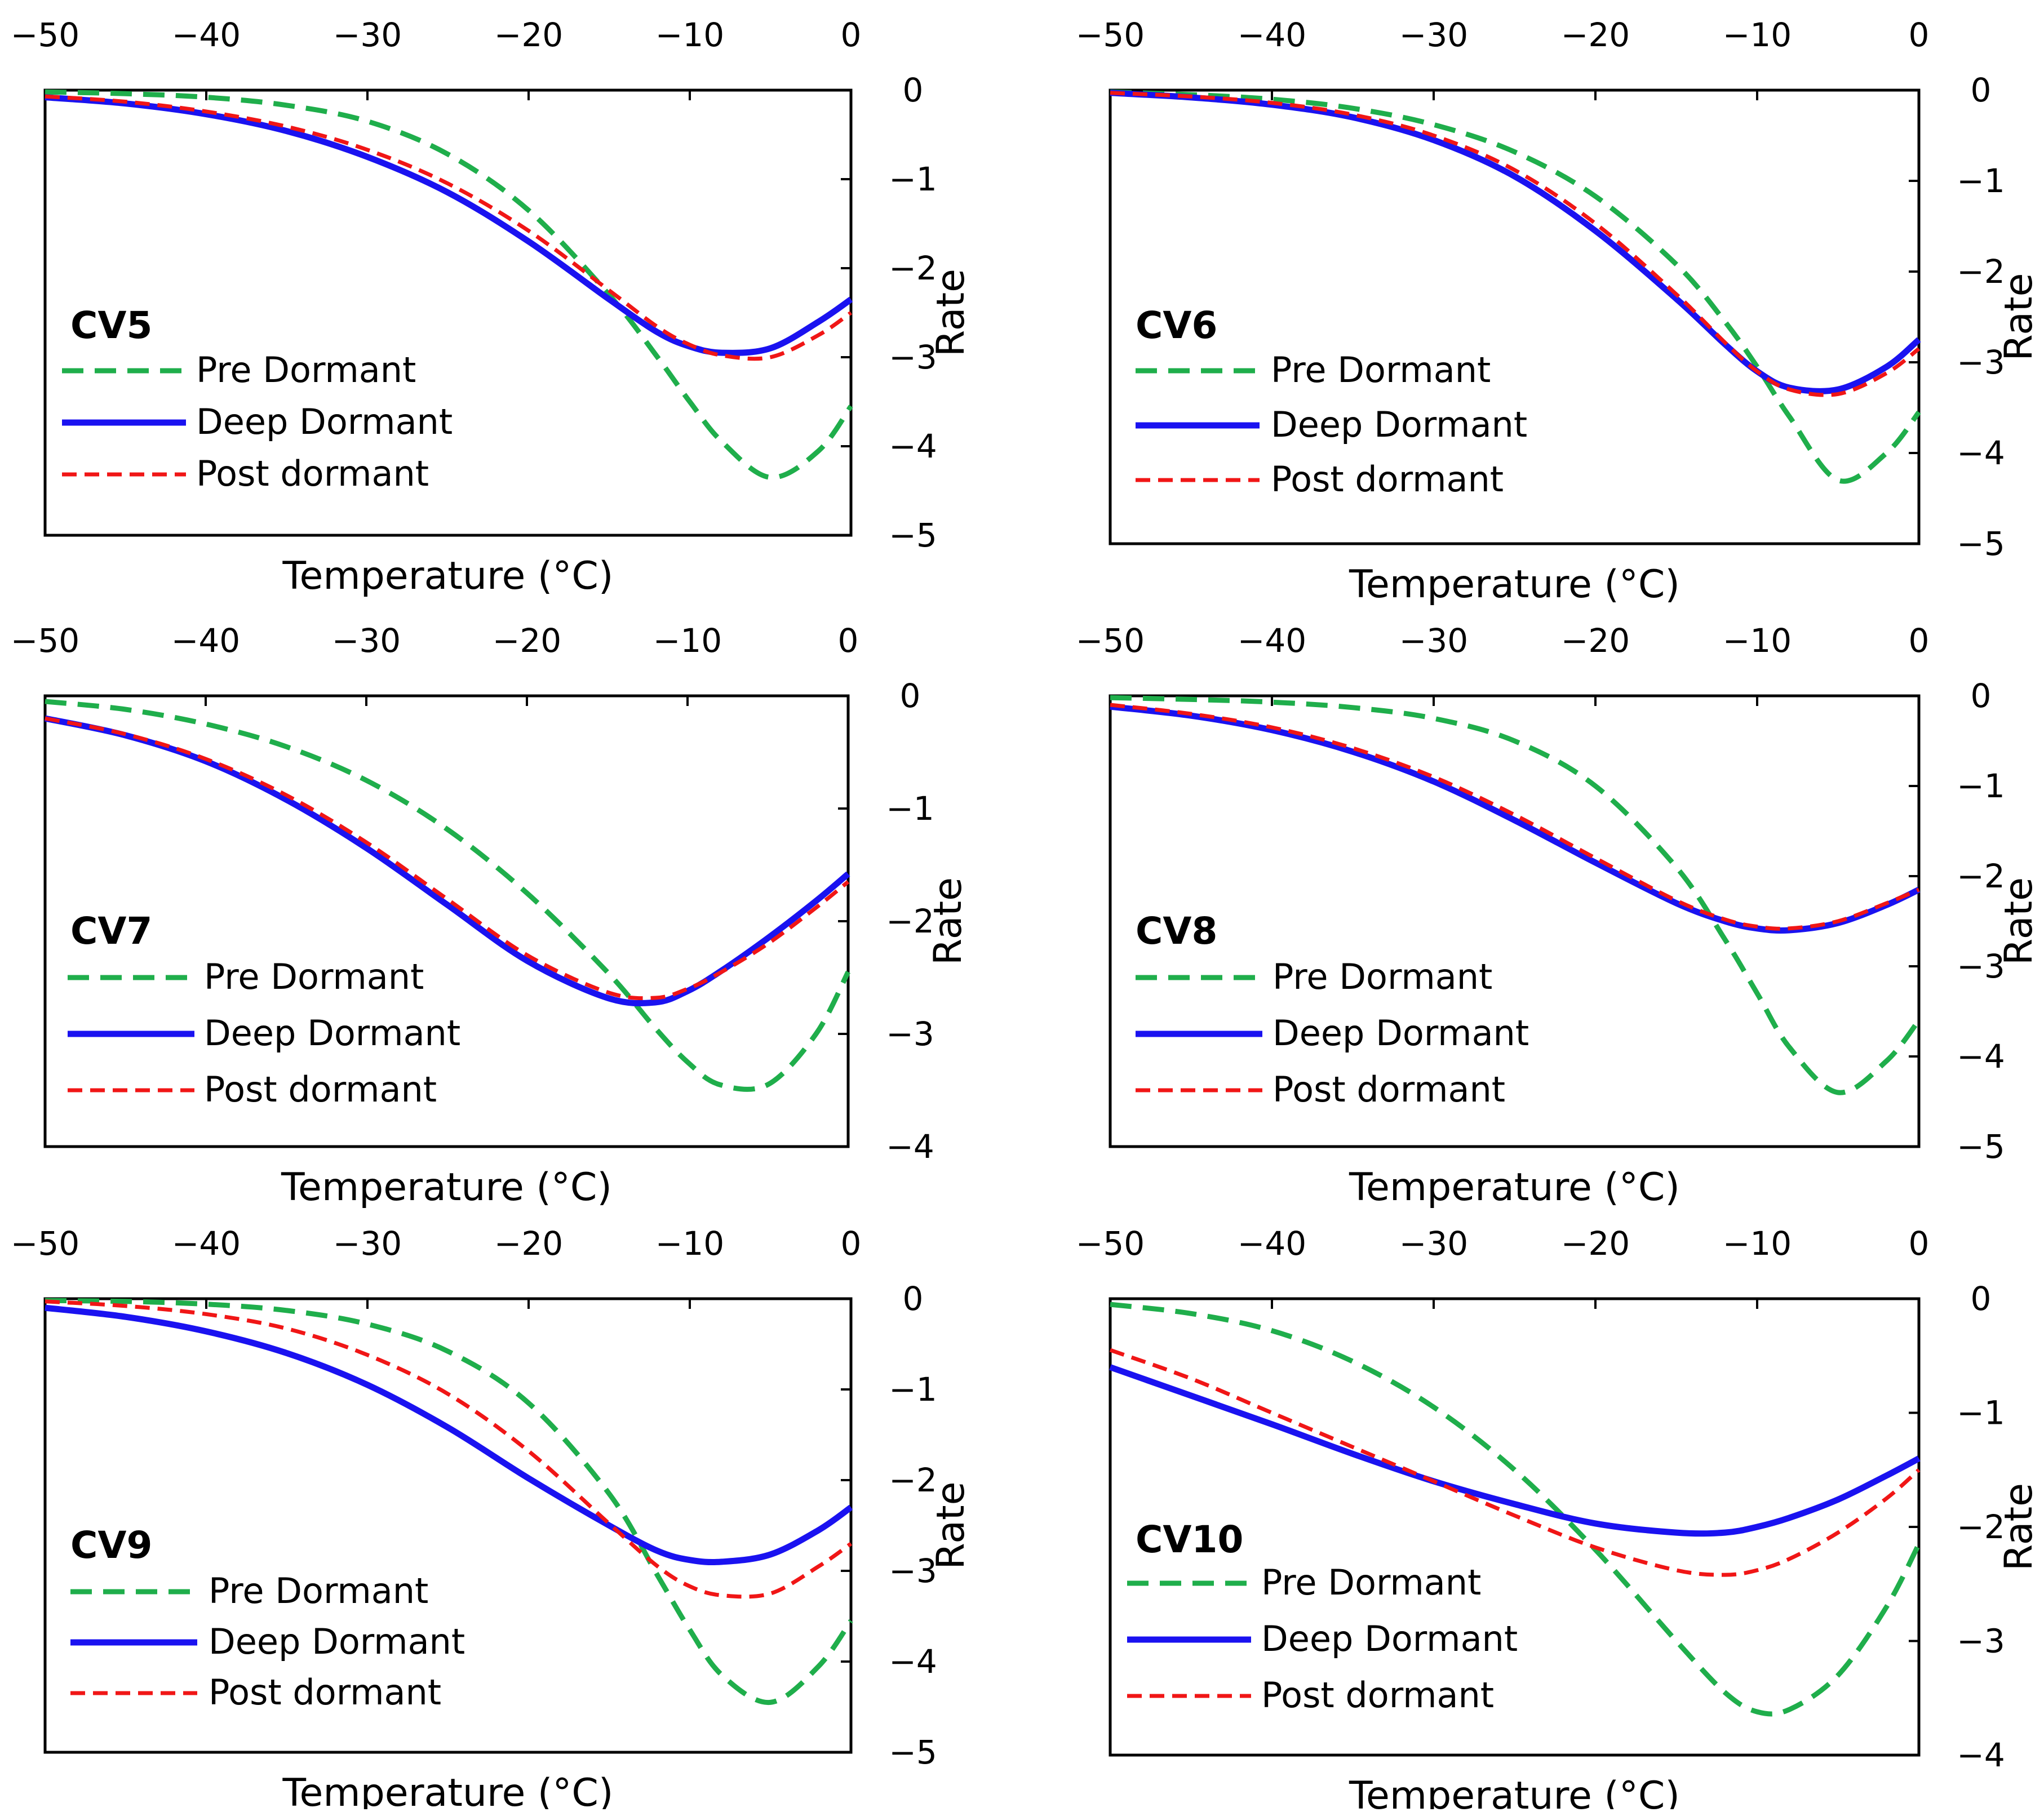 The image size is (2044, 1812). What do you see at coordinates (1189, 1539) in the screenshot?
I see `panel-label: CV10` at bounding box center [1189, 1539].